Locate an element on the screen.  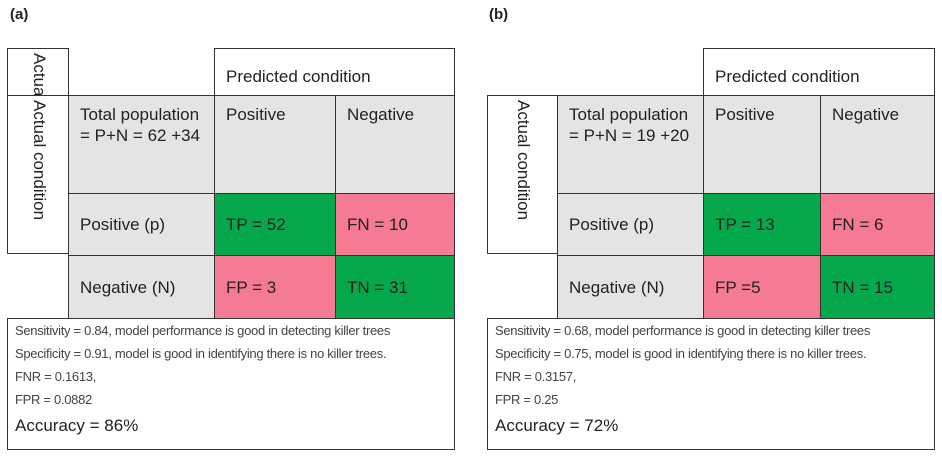
fnr-text: FNR = 0.3157, is located at coordinates (536, 376).